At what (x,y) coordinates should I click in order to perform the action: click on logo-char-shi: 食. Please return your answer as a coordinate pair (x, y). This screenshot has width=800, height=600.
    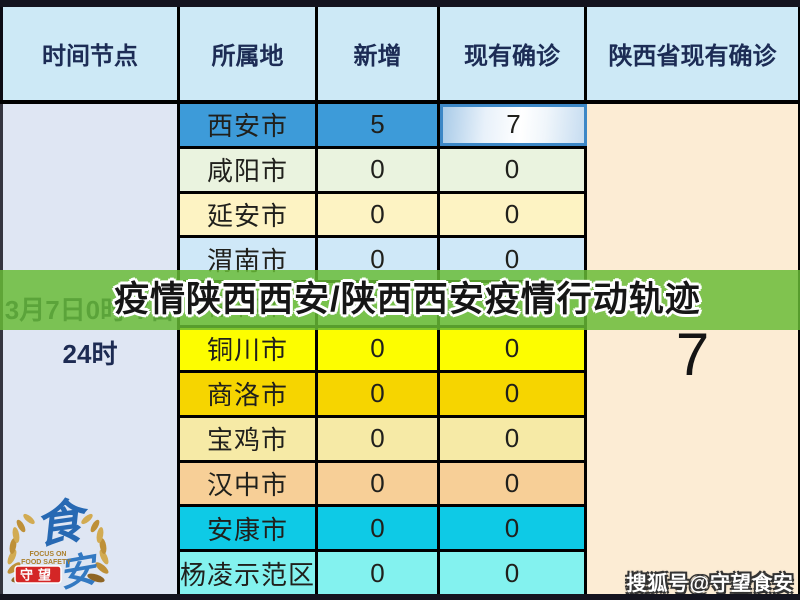
    Looking at the image, I should click on (62, 524).